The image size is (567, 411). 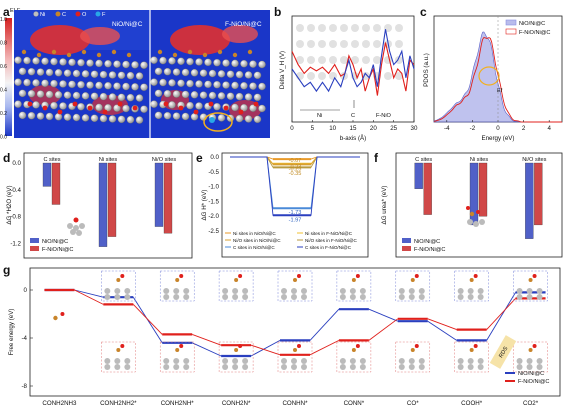 What do you see at coordinates (3, 138) in the screenshot?
I see `elf-tick-label: 0.0` at bounding box center [3, 138].